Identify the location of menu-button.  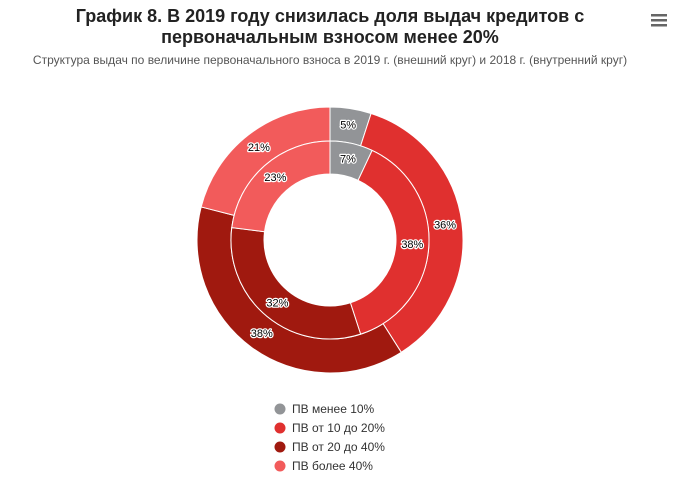
(659, 20).